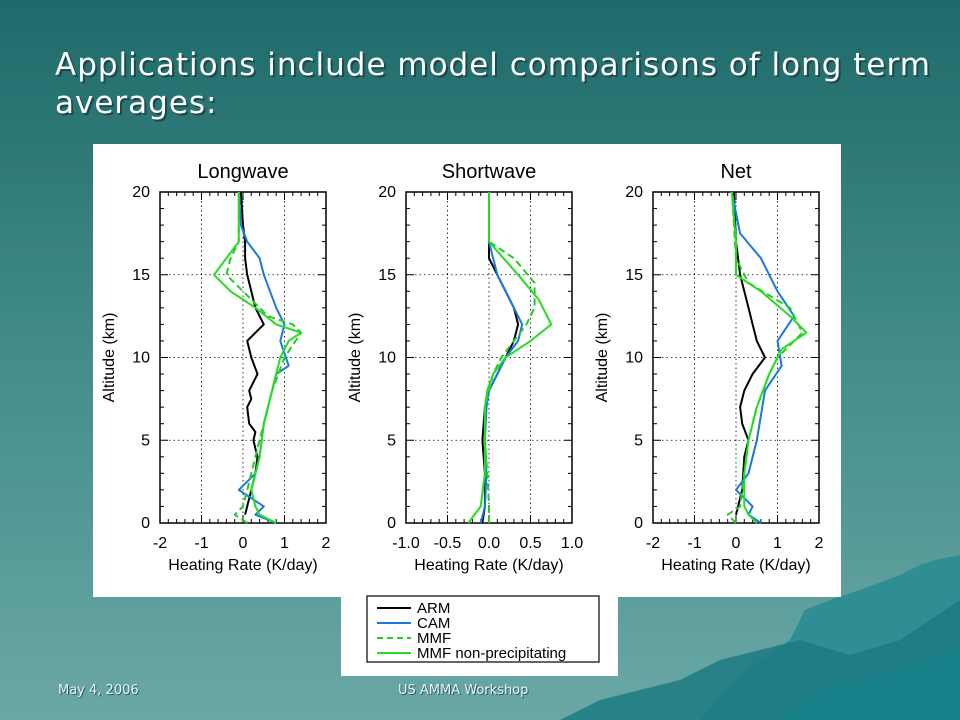  Describe the element at coordinates (736, 172) in the screenshot. I see `net-title: Net` at that location.